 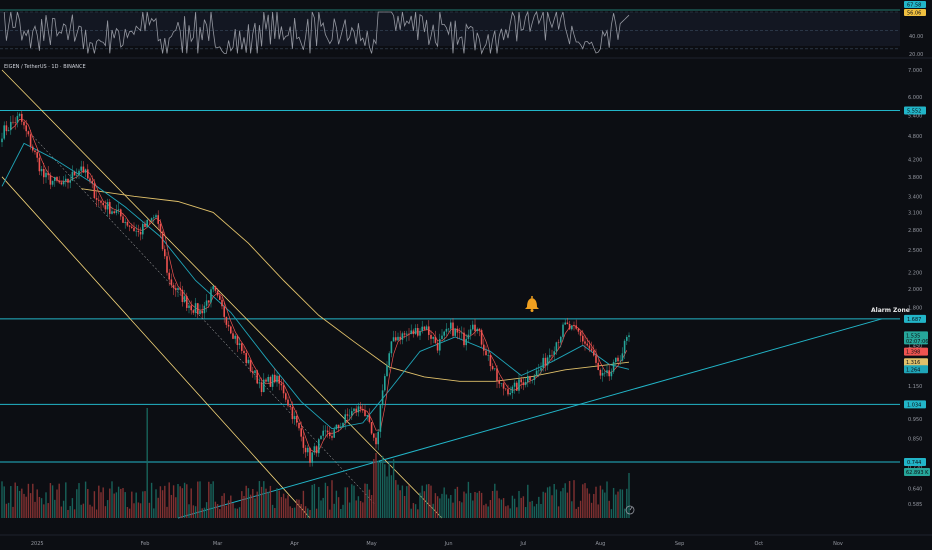 What do you see at coordinates (371, 544) in the screenshot?
I see `time-tick-4: May` at bounding box center [371, 544].